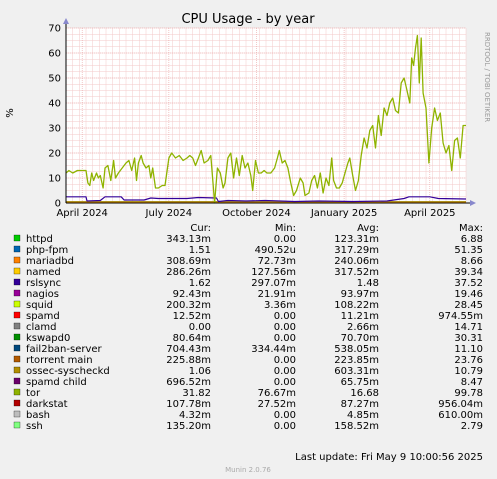 The width and height of the screenshot is (497, 479). I want to click on legend-swatch-ossec-syscheckd, so click(17, 370).